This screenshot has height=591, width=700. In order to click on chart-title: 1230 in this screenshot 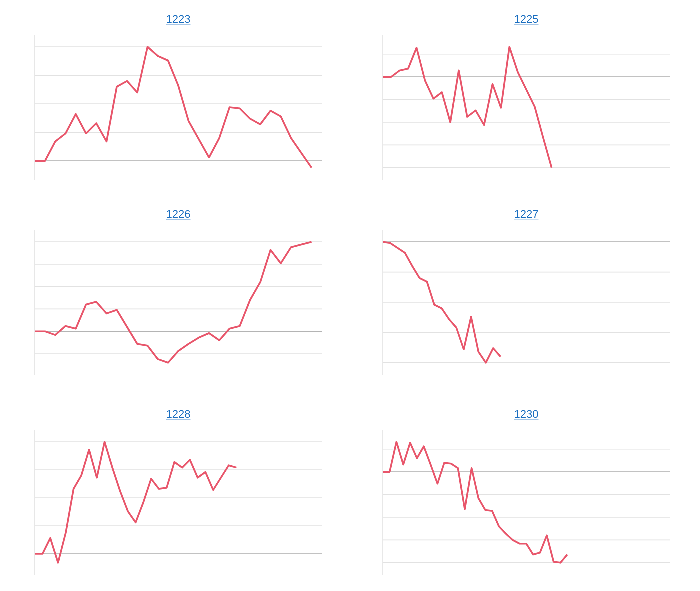, I will do `click(526, 414)`.